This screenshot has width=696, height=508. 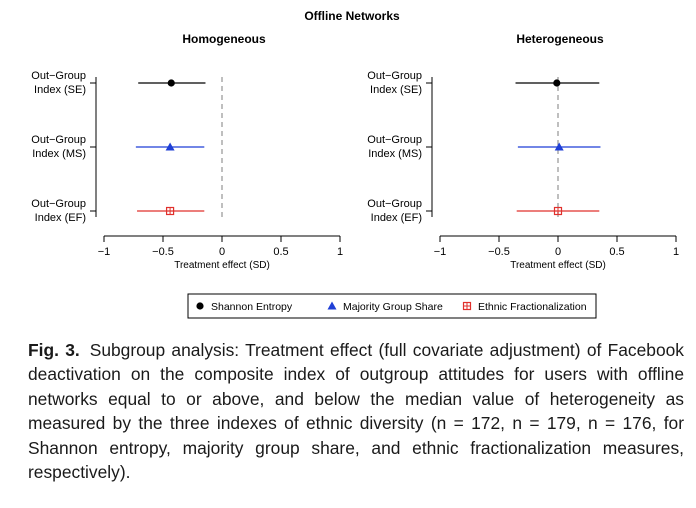 I want to click on panel-1-y-tick-label: Index (SE), so click(x=60, y=90).